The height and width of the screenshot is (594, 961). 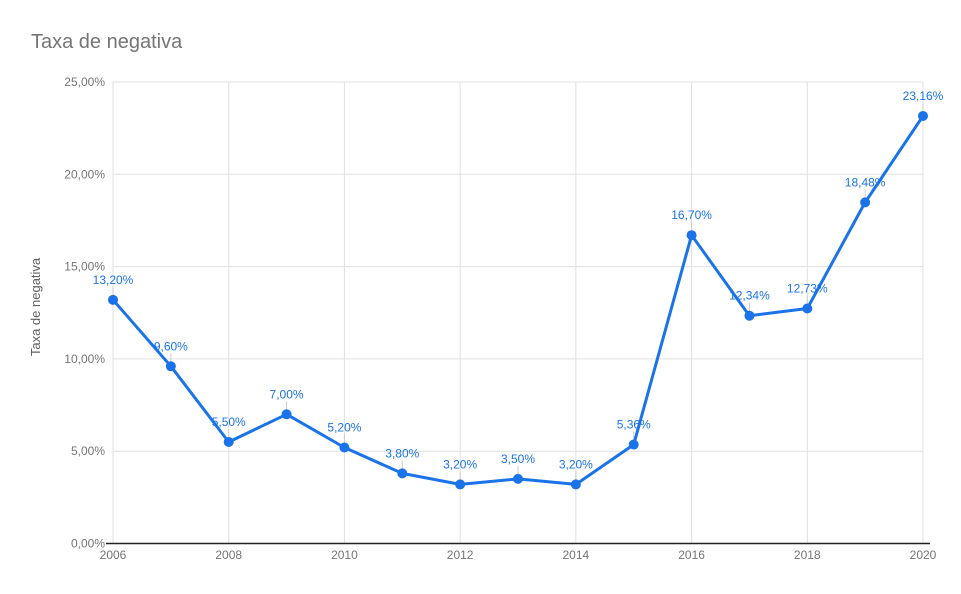 What do you see at coordinates (113, 555) in the screenshot?
I see `x-tick-label: 2006` at bounding box center [113, 555].